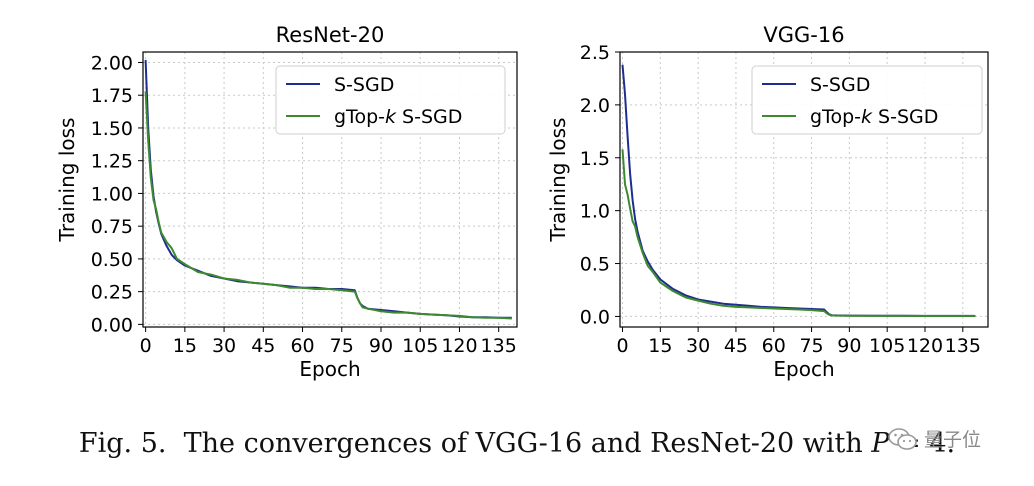 The image size is (1034, 486). What do you see at coordinates (122, 443) in the screenshot?
I see `caption-prefix: Fig. 5.` at bounding box center [122, 443].